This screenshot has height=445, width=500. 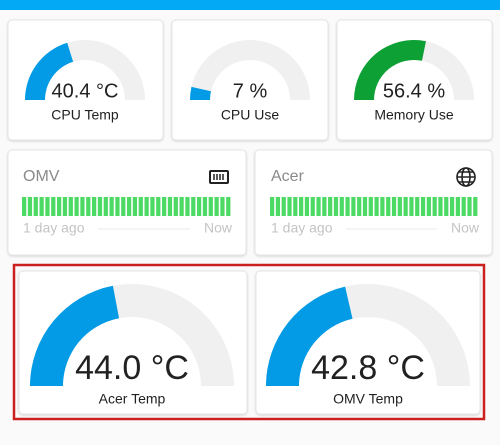 What do you see at coordinates (132, 368) in the screenshot?
I see `gauge-value: 44.0 °C` at bounding box center [132, 368].